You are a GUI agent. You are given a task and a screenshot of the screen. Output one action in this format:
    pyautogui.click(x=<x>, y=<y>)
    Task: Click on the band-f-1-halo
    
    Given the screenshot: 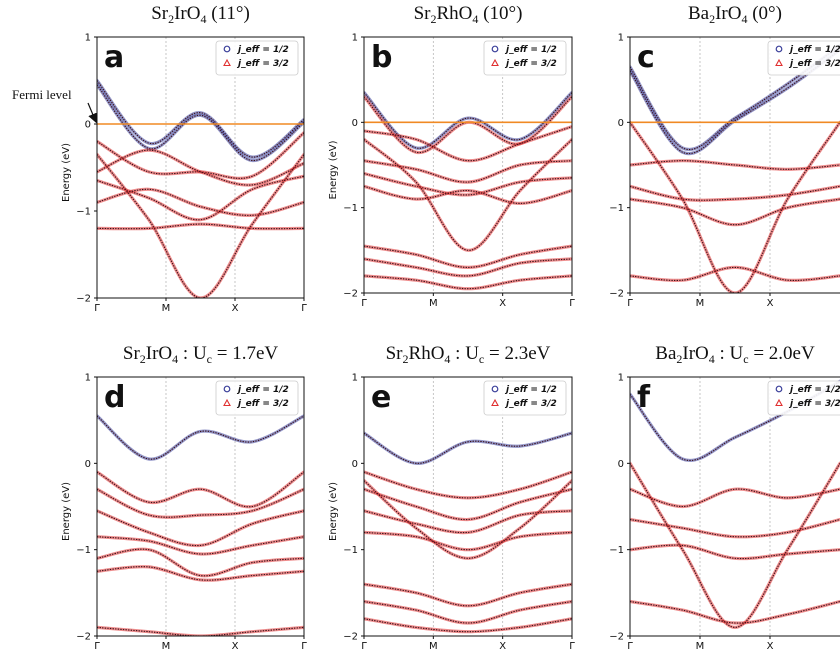 What is the action you would take?
    pyautogui.click(x=735, y=498)
    